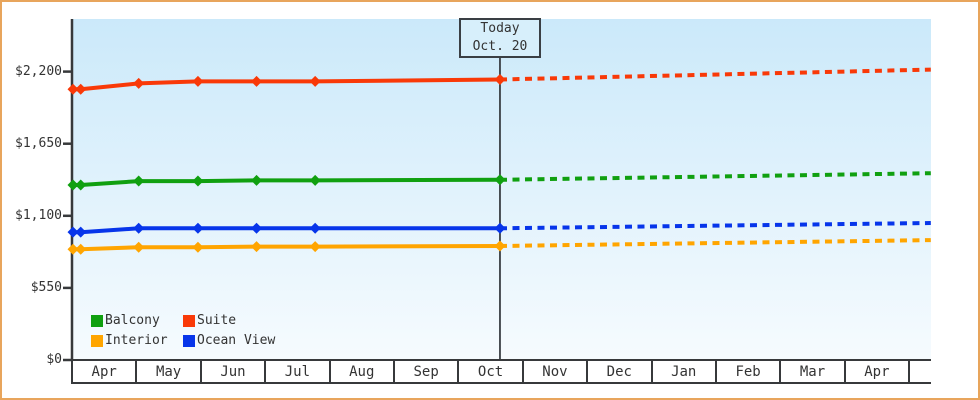  I want to click on today-label: Today, so click(500, 28).